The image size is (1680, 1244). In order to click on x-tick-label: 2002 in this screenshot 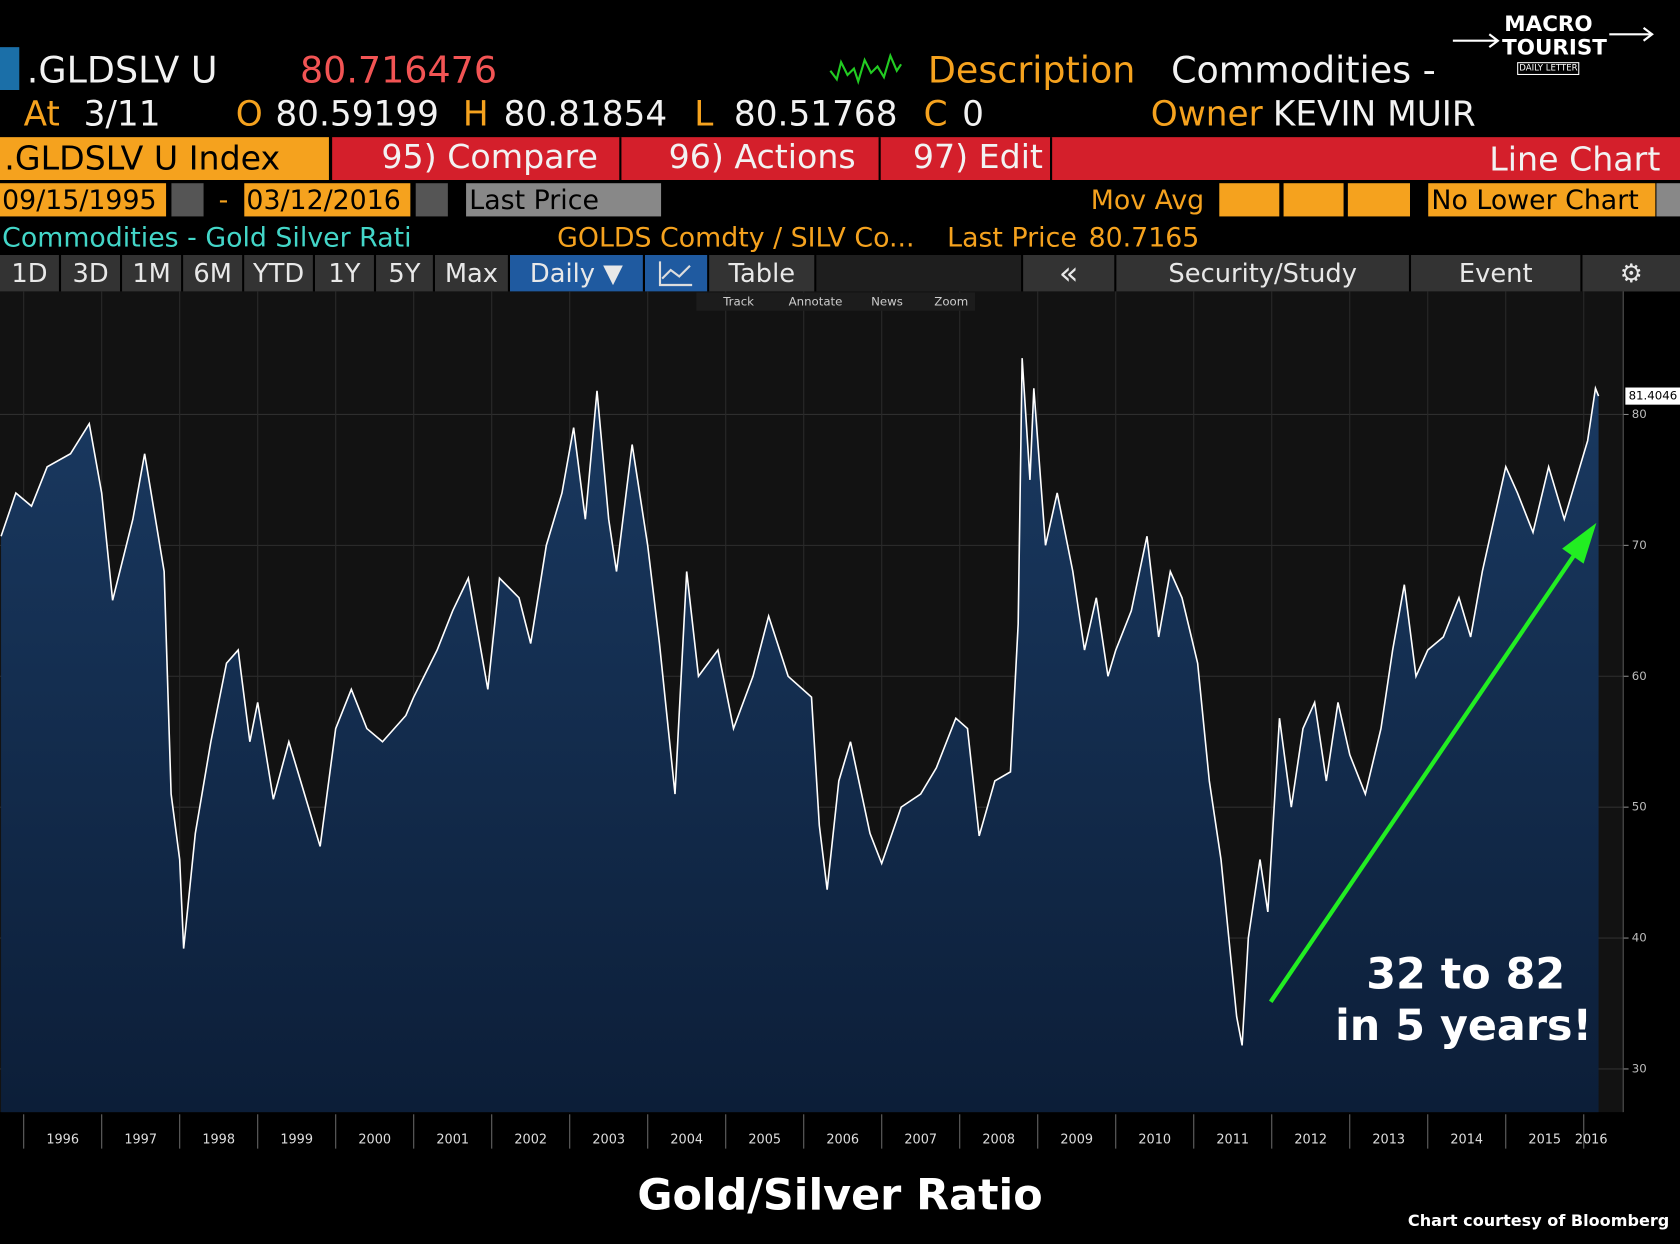, I will do `click(530, 1140)`.